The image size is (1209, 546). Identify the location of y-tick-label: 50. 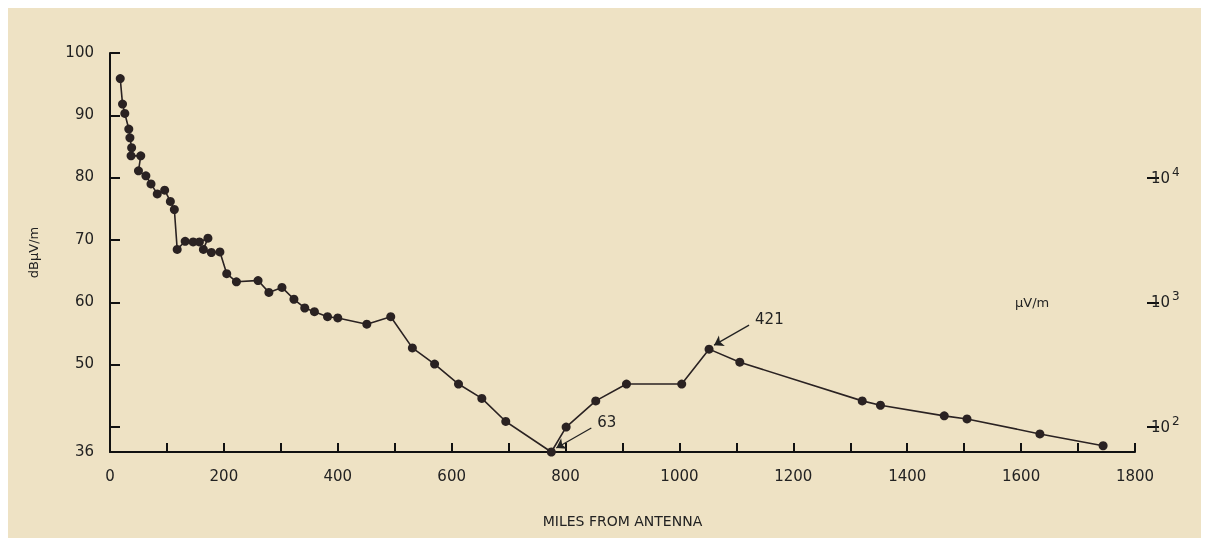
(84, 363).